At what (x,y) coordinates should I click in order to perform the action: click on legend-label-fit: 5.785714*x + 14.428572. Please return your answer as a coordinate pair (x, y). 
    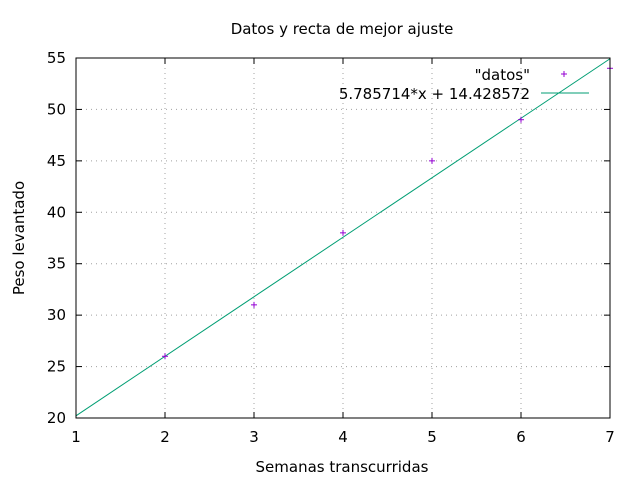
    Looking at the image, I should click on (434, 94).